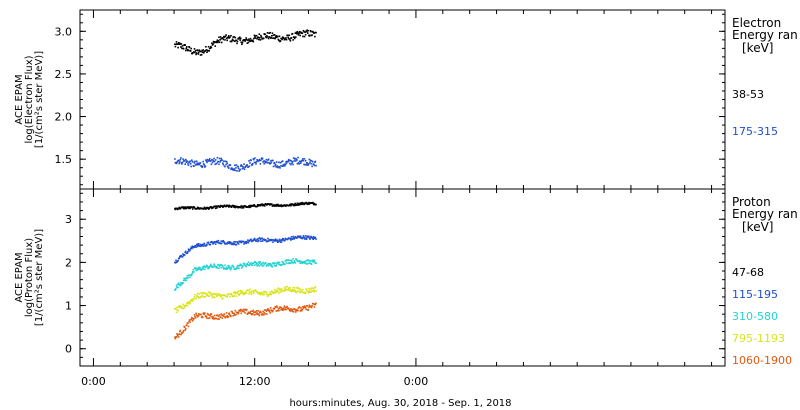  I want to click on y-axis-label-line: ACE EPAM, so click(19, 99).